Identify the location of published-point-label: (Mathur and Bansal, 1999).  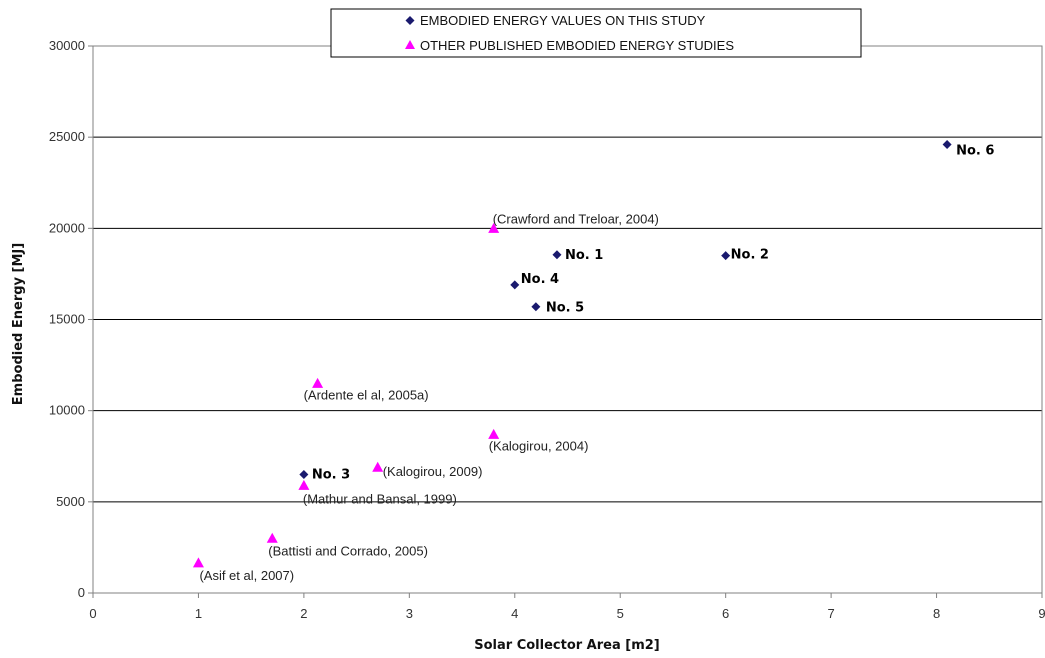
(380, 498).